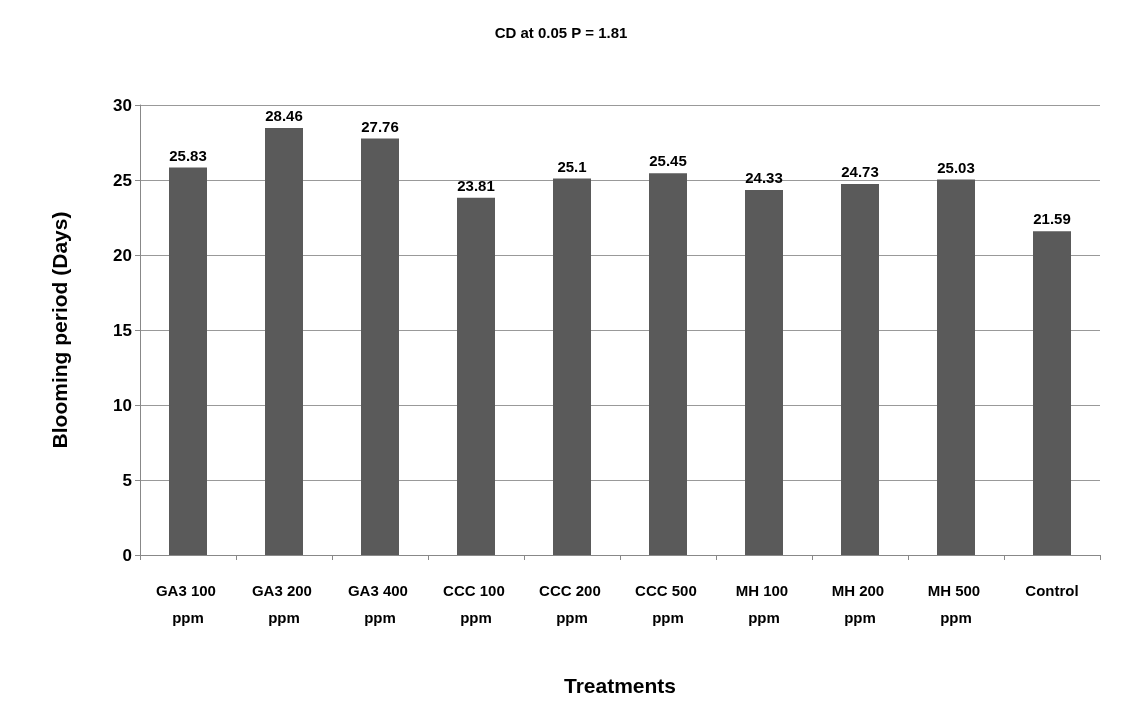 The width and height of the screenshot is (1122, 721). Describe the element at coordinates (284, 116) in the screenshot. I see `data-label: 28.46` at that location.